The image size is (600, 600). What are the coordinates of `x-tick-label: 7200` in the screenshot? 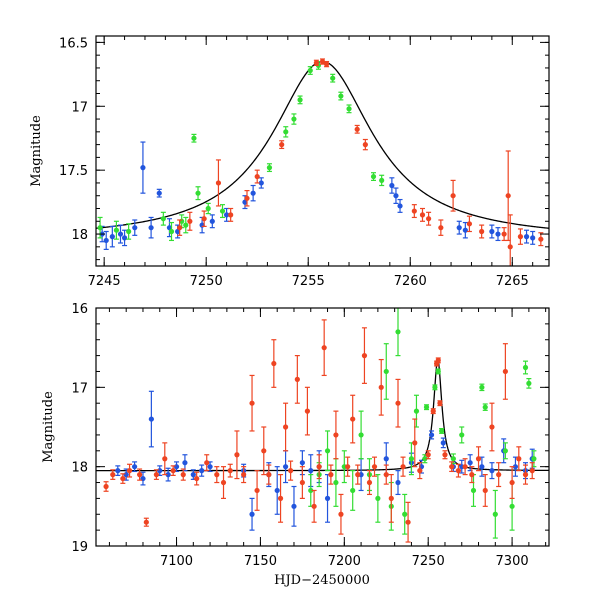 It's located at (344, 561).